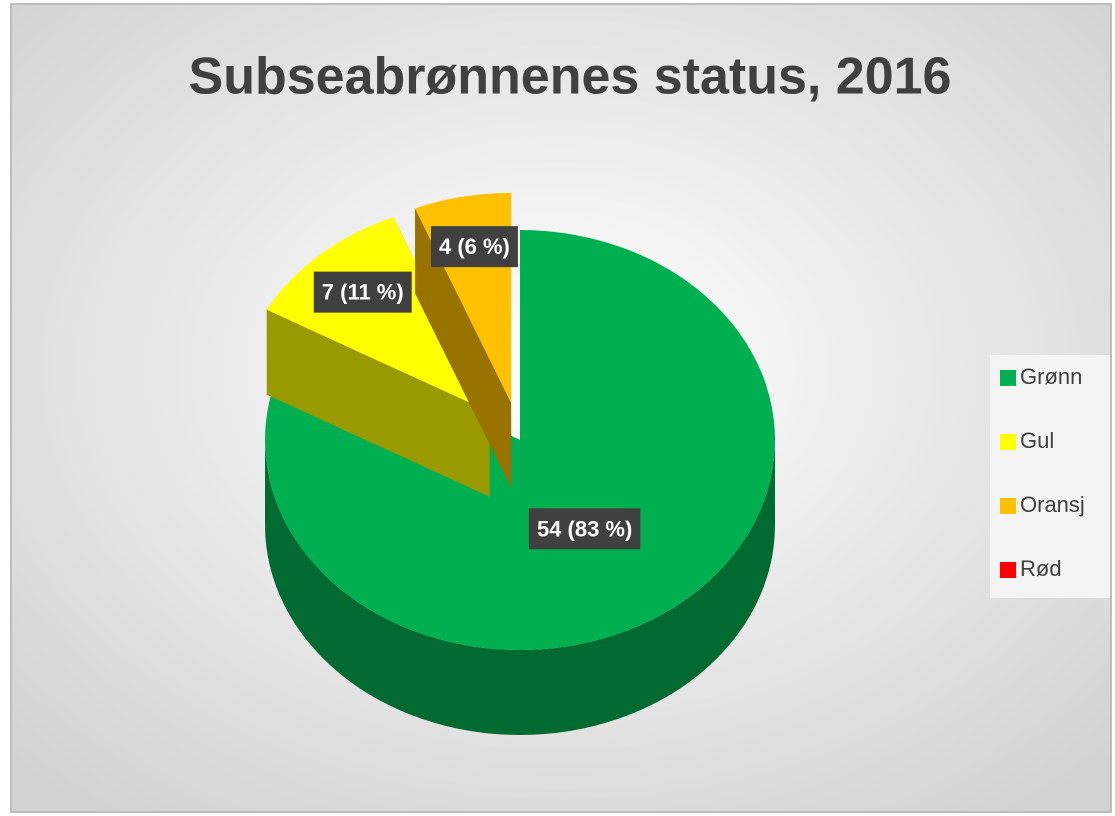  I want to click on data-label: 4 (6 %), so click(474, 246).